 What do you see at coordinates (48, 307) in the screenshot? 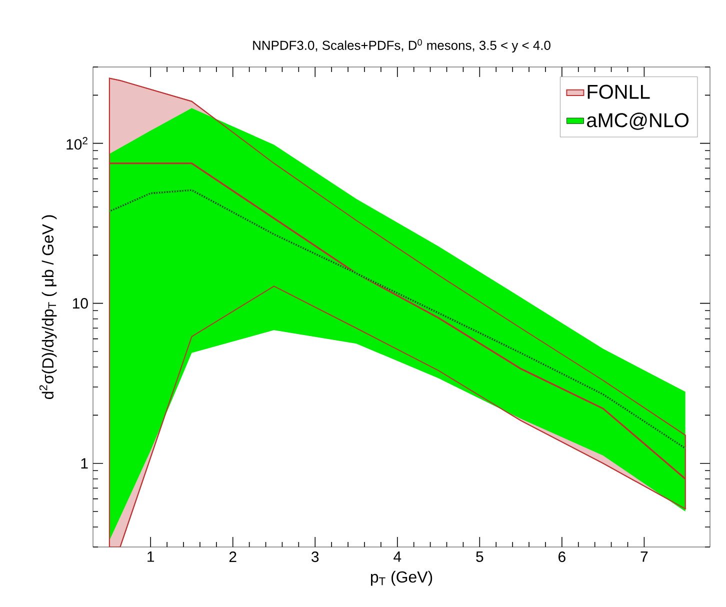
I see `y-axis-title: d$^{2}$σ(D)/dy/dp$_{T}$ ( μb / GeV )` at bounding box center [48, 307].